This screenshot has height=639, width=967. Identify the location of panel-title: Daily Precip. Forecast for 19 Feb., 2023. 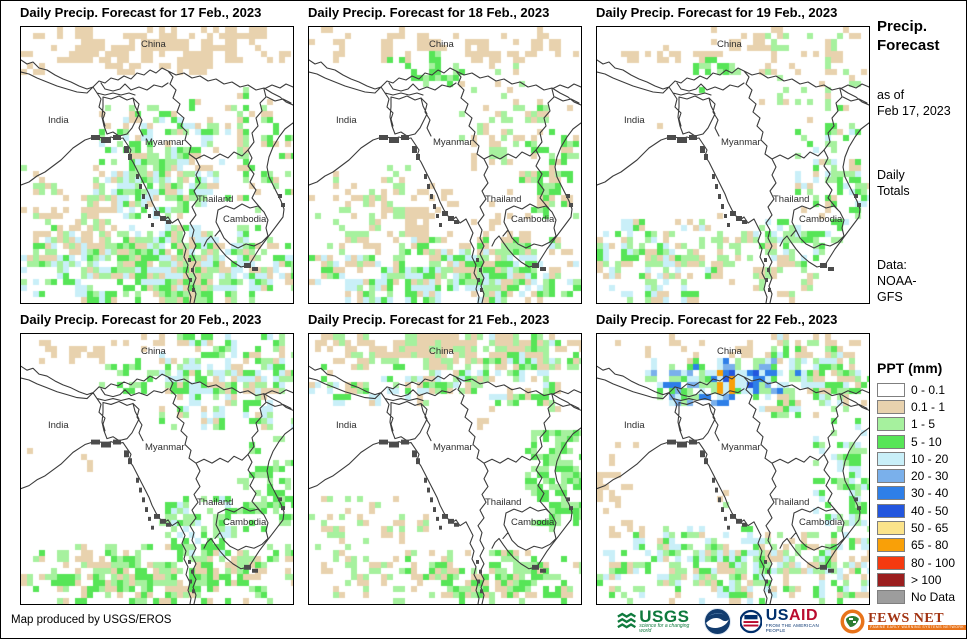
(717, 12).